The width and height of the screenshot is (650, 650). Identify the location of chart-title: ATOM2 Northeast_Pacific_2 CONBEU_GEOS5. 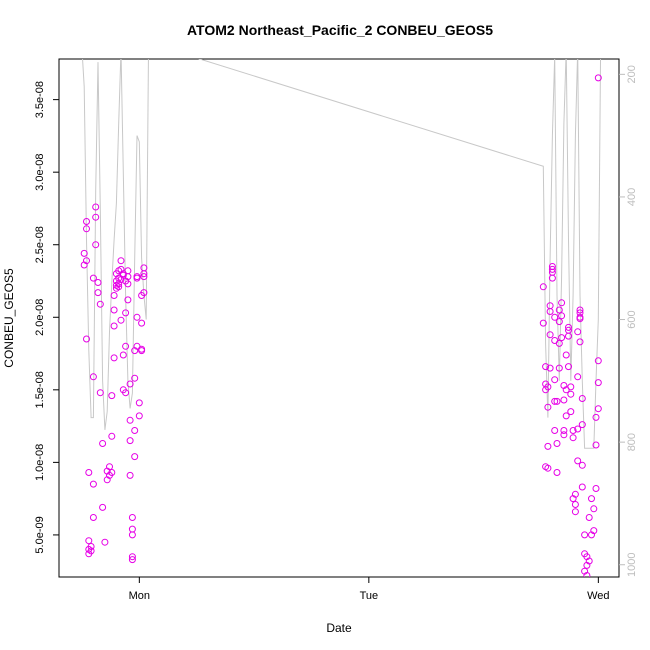
(340, 30).